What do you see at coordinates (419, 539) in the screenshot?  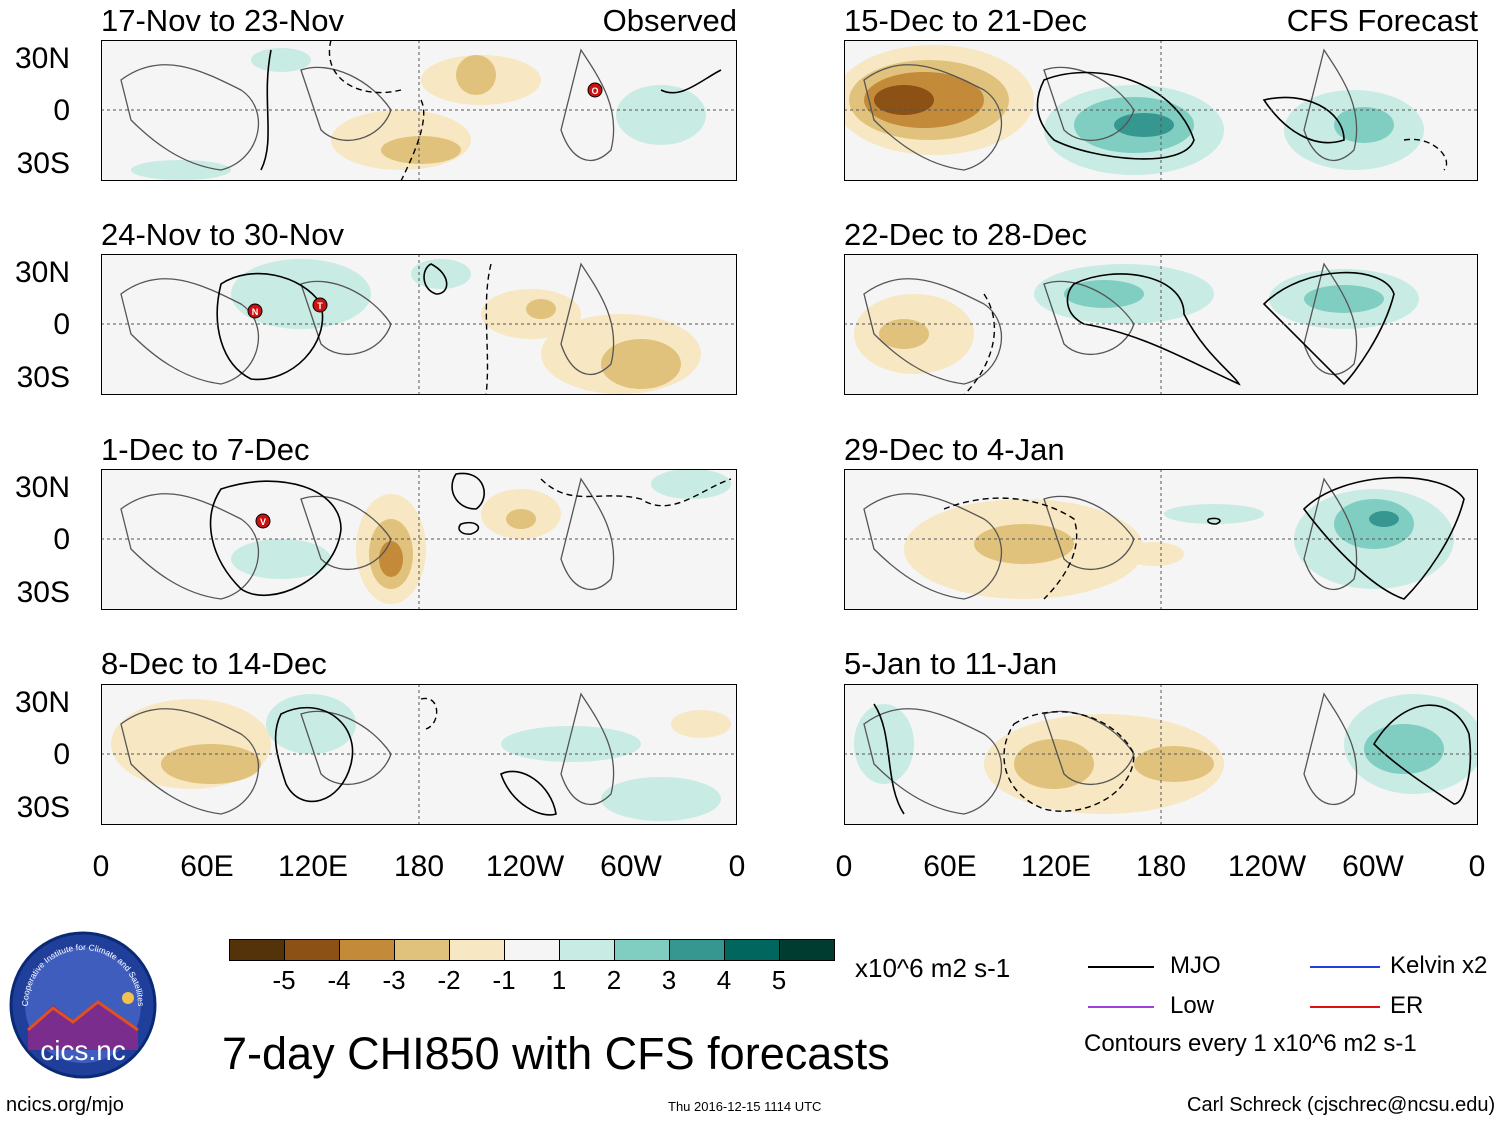 I see `anomaly-map-obs-3: V` at bounding box center [419, 539].